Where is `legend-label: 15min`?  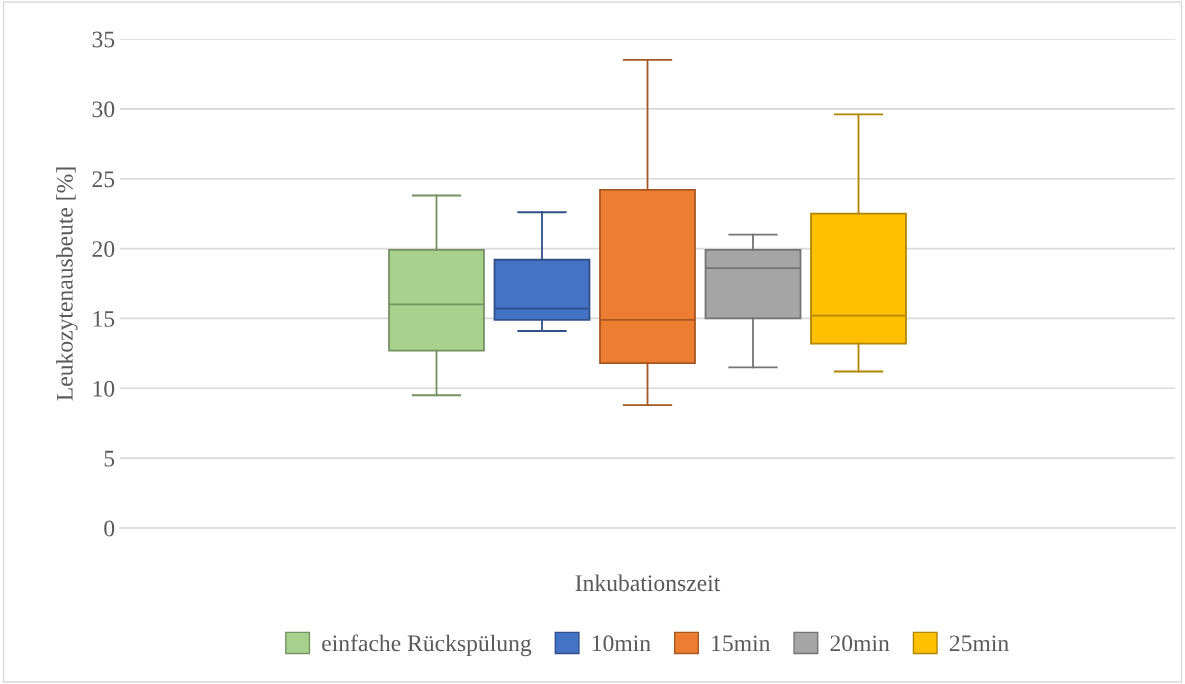 legend-label: 15min is located at coordinates (741, 643).